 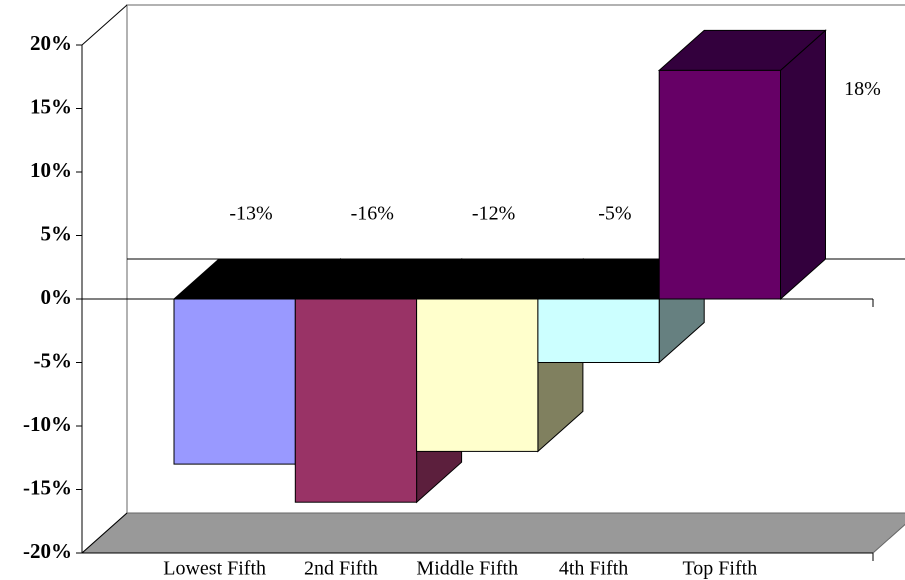 What do you see at coordinates (492, 533) in the screenshot?
I see `floor` at bounding box center [492, 533].